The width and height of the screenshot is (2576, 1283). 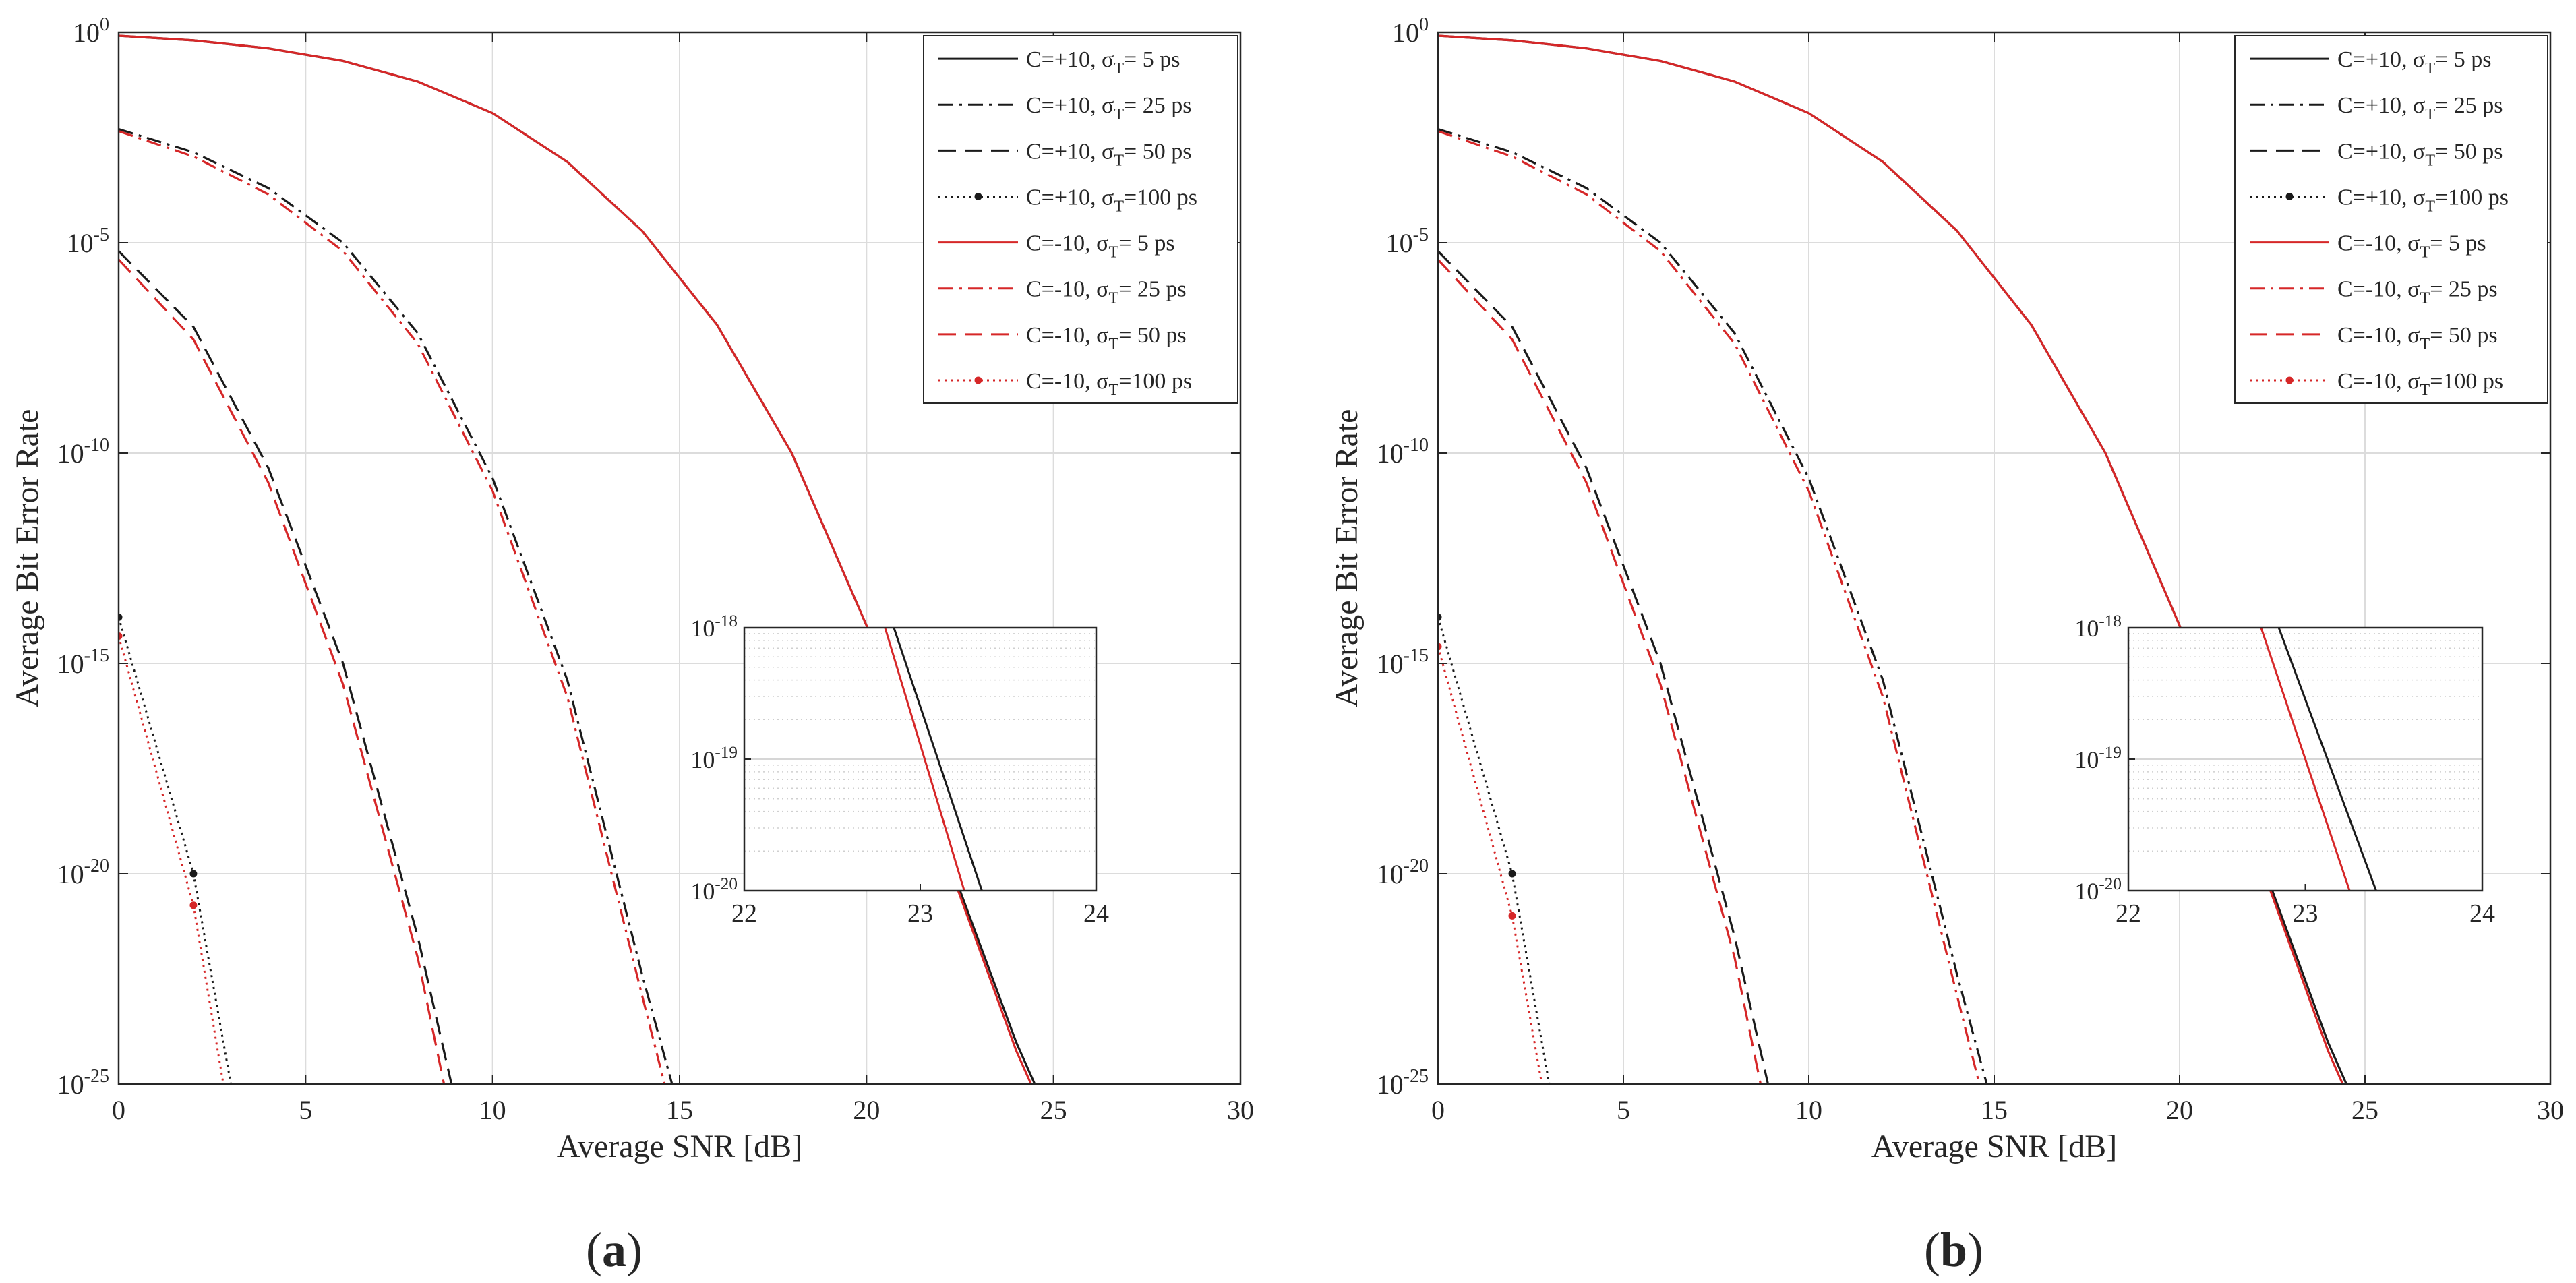 I want to click on panel-label-b: (b), so click(x=1954, y=1250).